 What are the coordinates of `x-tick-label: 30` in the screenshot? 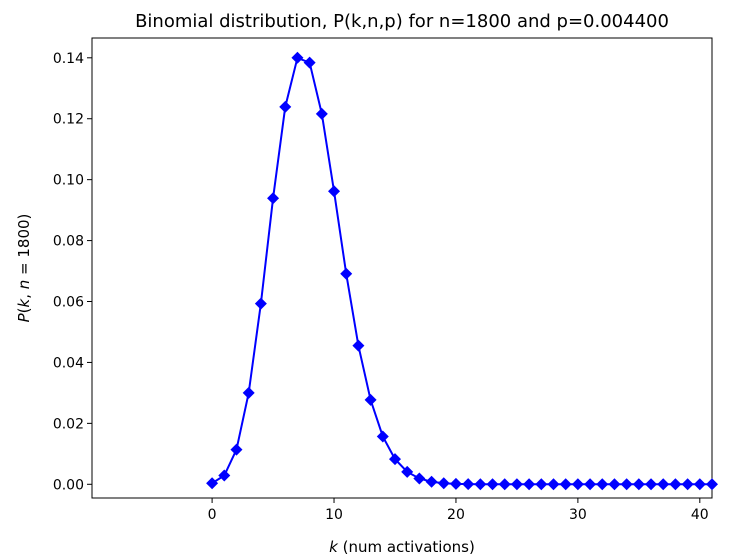 It's located at (578, 515).